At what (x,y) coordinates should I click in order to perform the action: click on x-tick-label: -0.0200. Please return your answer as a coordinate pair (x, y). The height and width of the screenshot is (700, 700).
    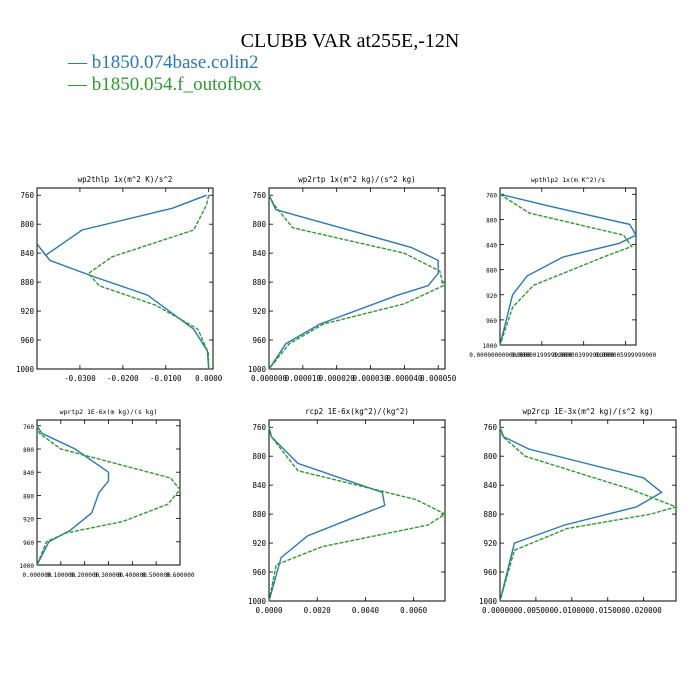
    Looking at the image, I should click on (123, 378).